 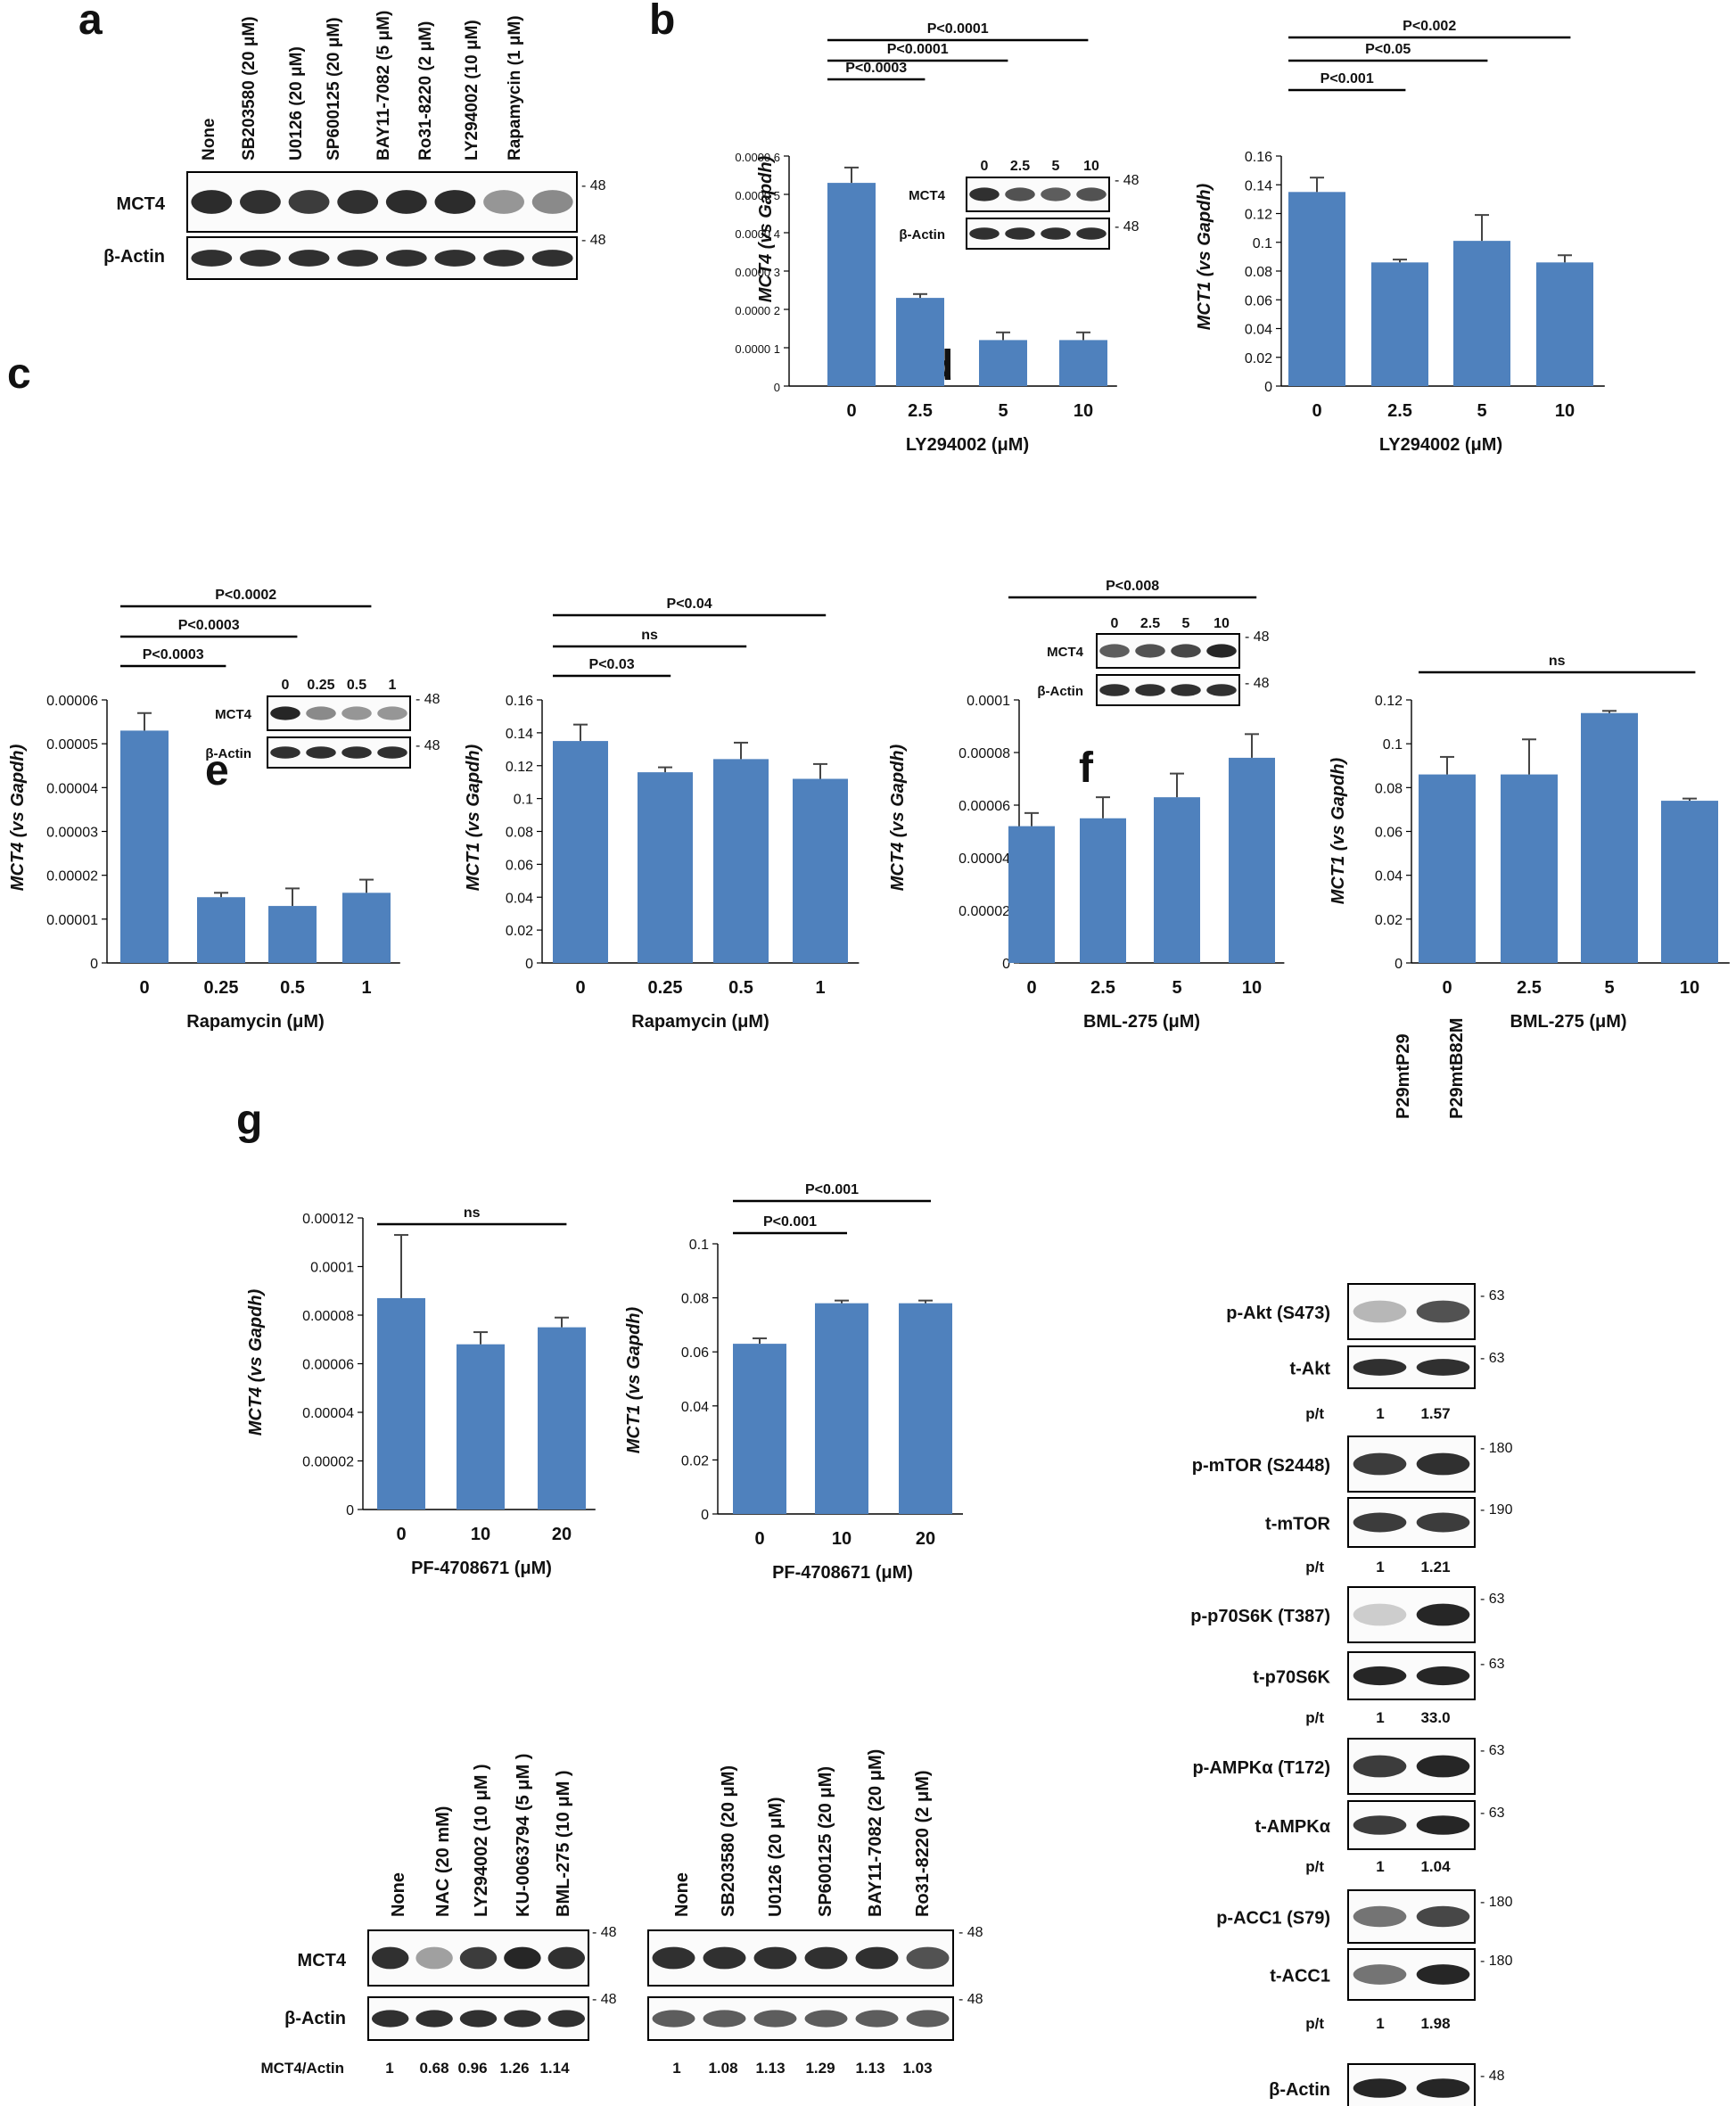 What do you see at coordinates (1150, 623) in the screenshot?
I see `inset-lane-inset_d: 2.5` at bounding box center [1150, 623].